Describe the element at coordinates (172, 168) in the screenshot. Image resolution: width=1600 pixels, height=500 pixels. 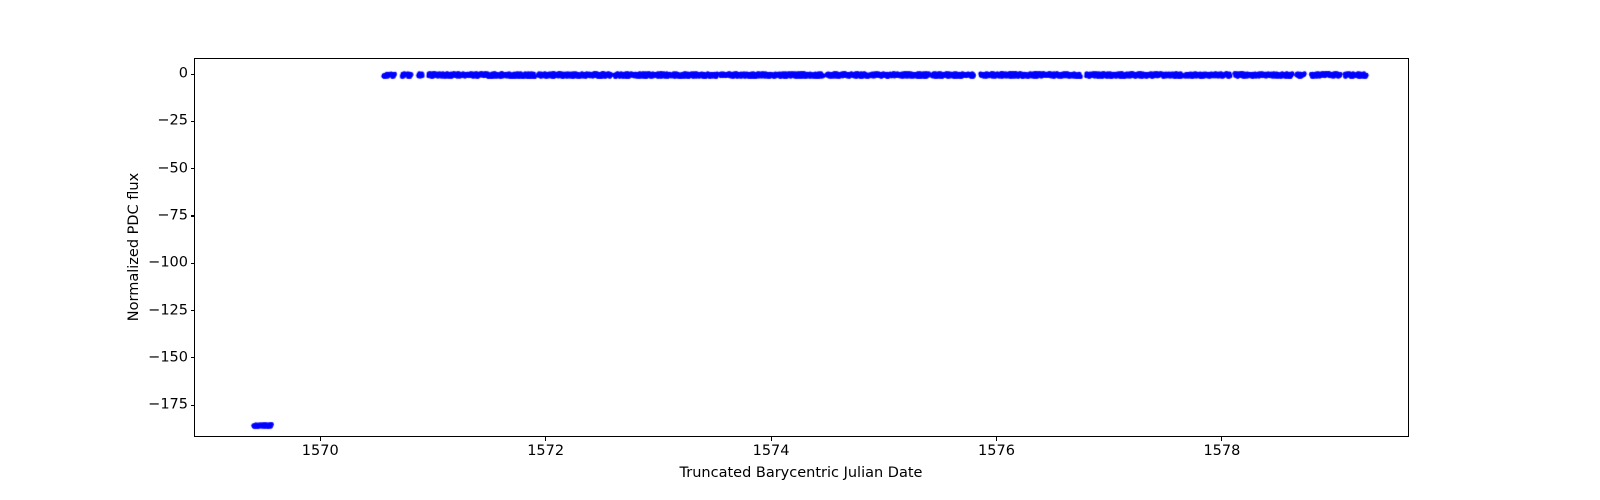
I see `y-tick-label: −50` at that location.